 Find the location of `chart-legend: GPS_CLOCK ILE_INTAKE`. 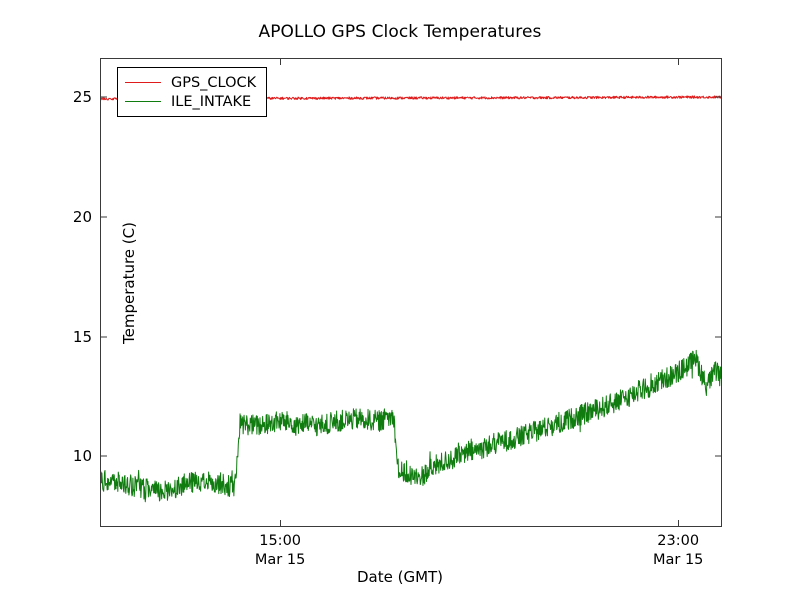

chart-legend: GPS_CLOCK ILE_INTAKE is located at coordinates (192, 92).